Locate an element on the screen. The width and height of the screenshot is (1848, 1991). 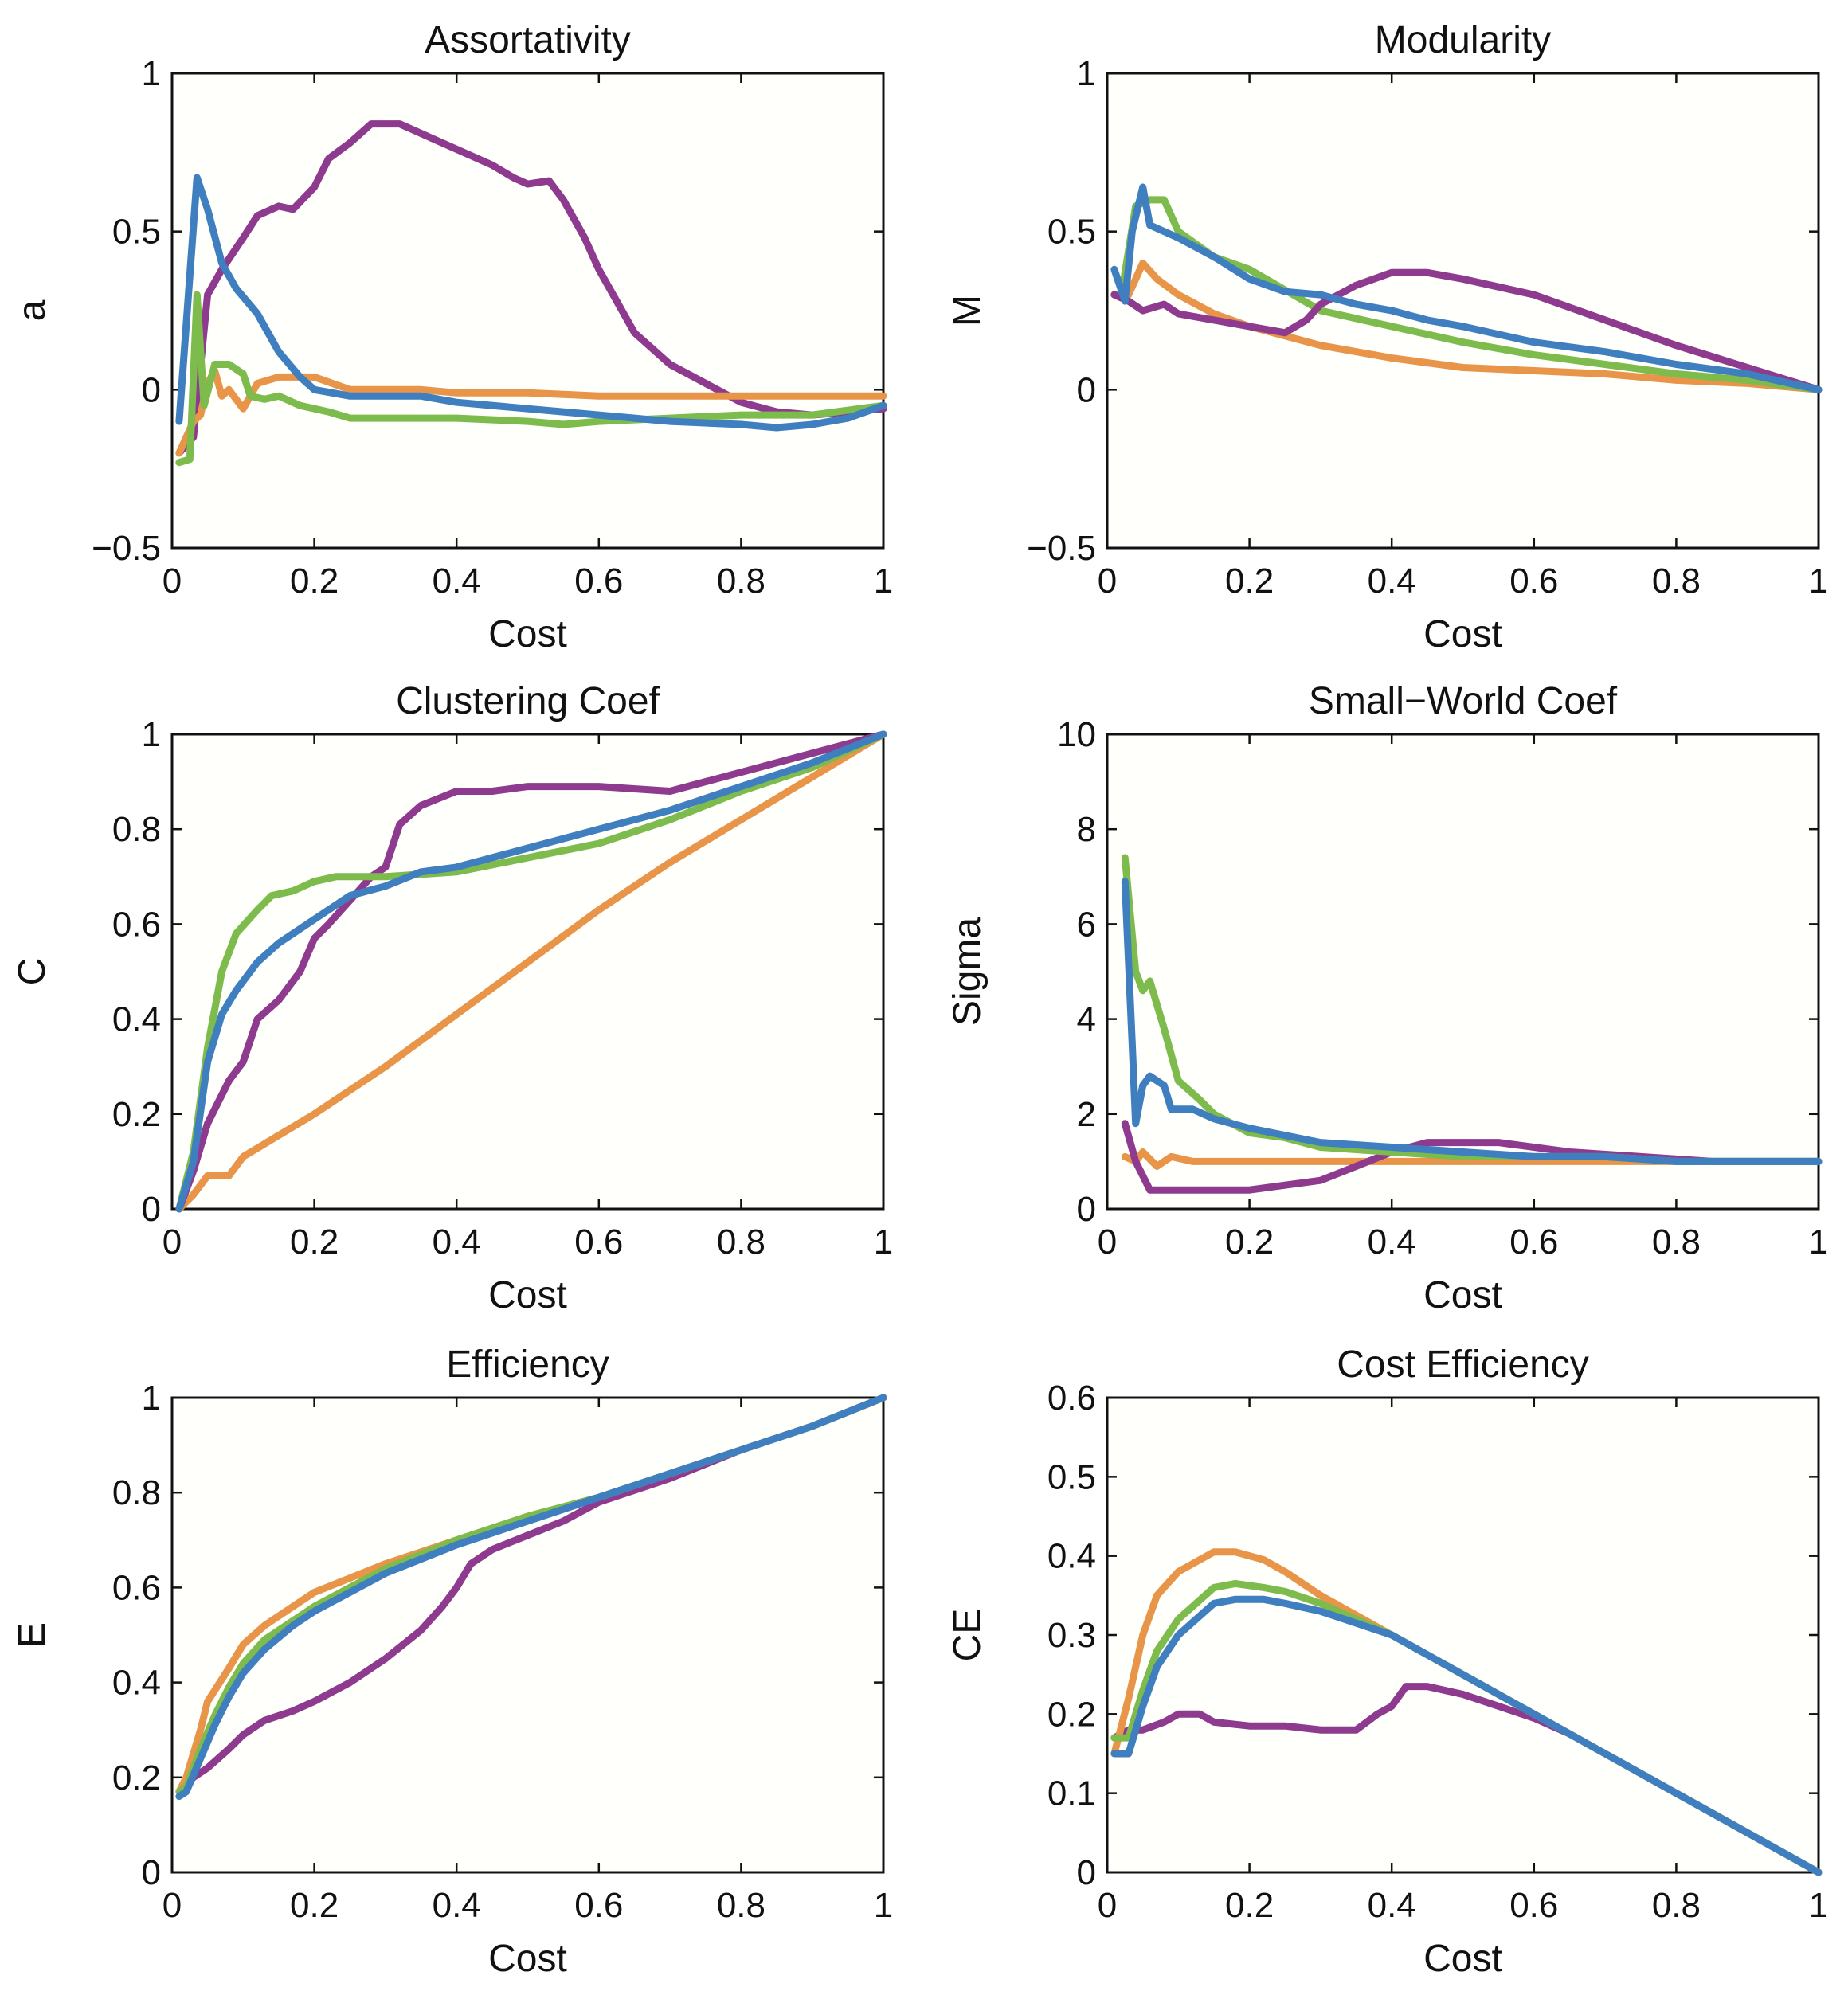
cost-efficiency-y-tick-label: 0.4 is located at coordinates (1071, 1556).